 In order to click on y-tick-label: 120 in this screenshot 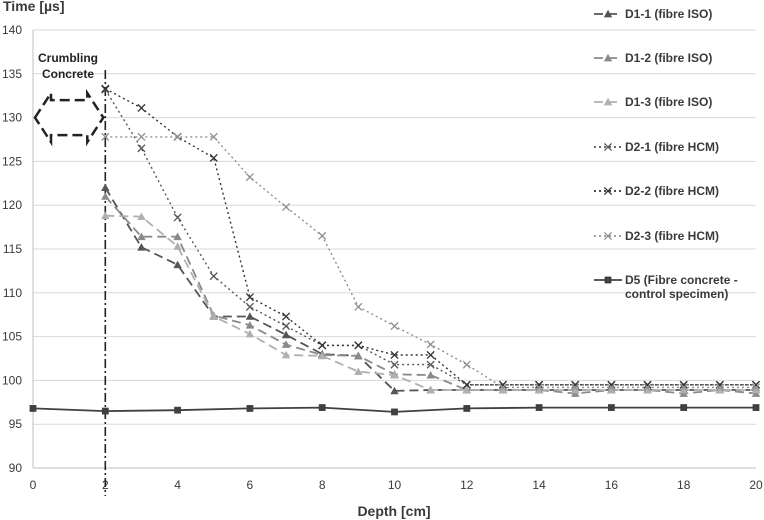, I will do `click(12, 205)`.